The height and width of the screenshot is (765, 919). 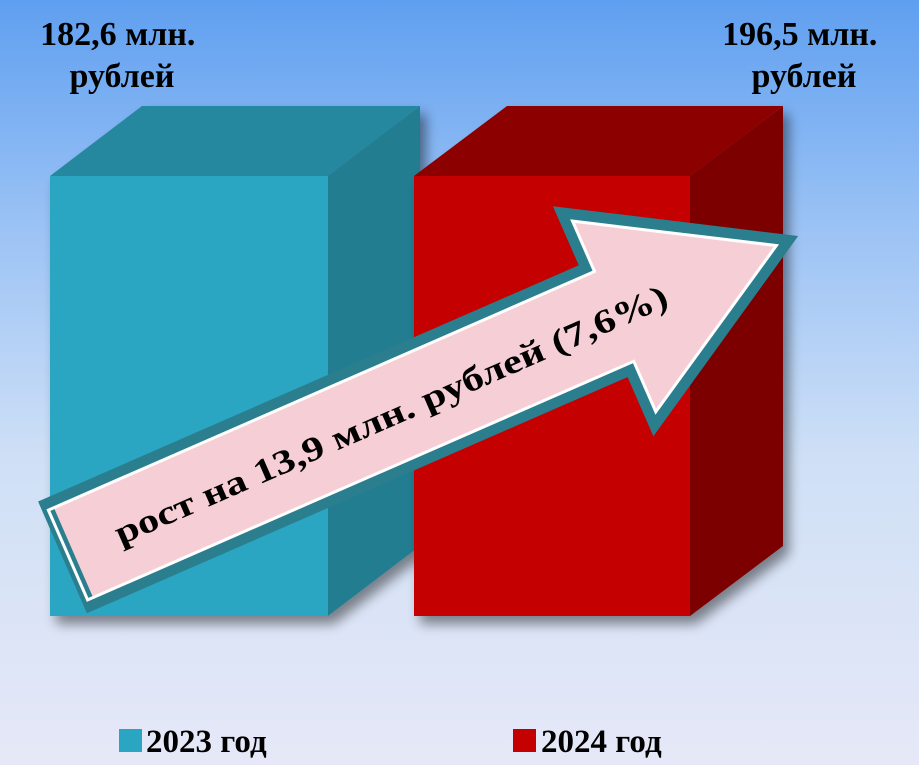 What do you see at coordinates (122, 76) in the screenshot?
I see `value-label-2023-line2: рублей` at bounding box center [122, 76].